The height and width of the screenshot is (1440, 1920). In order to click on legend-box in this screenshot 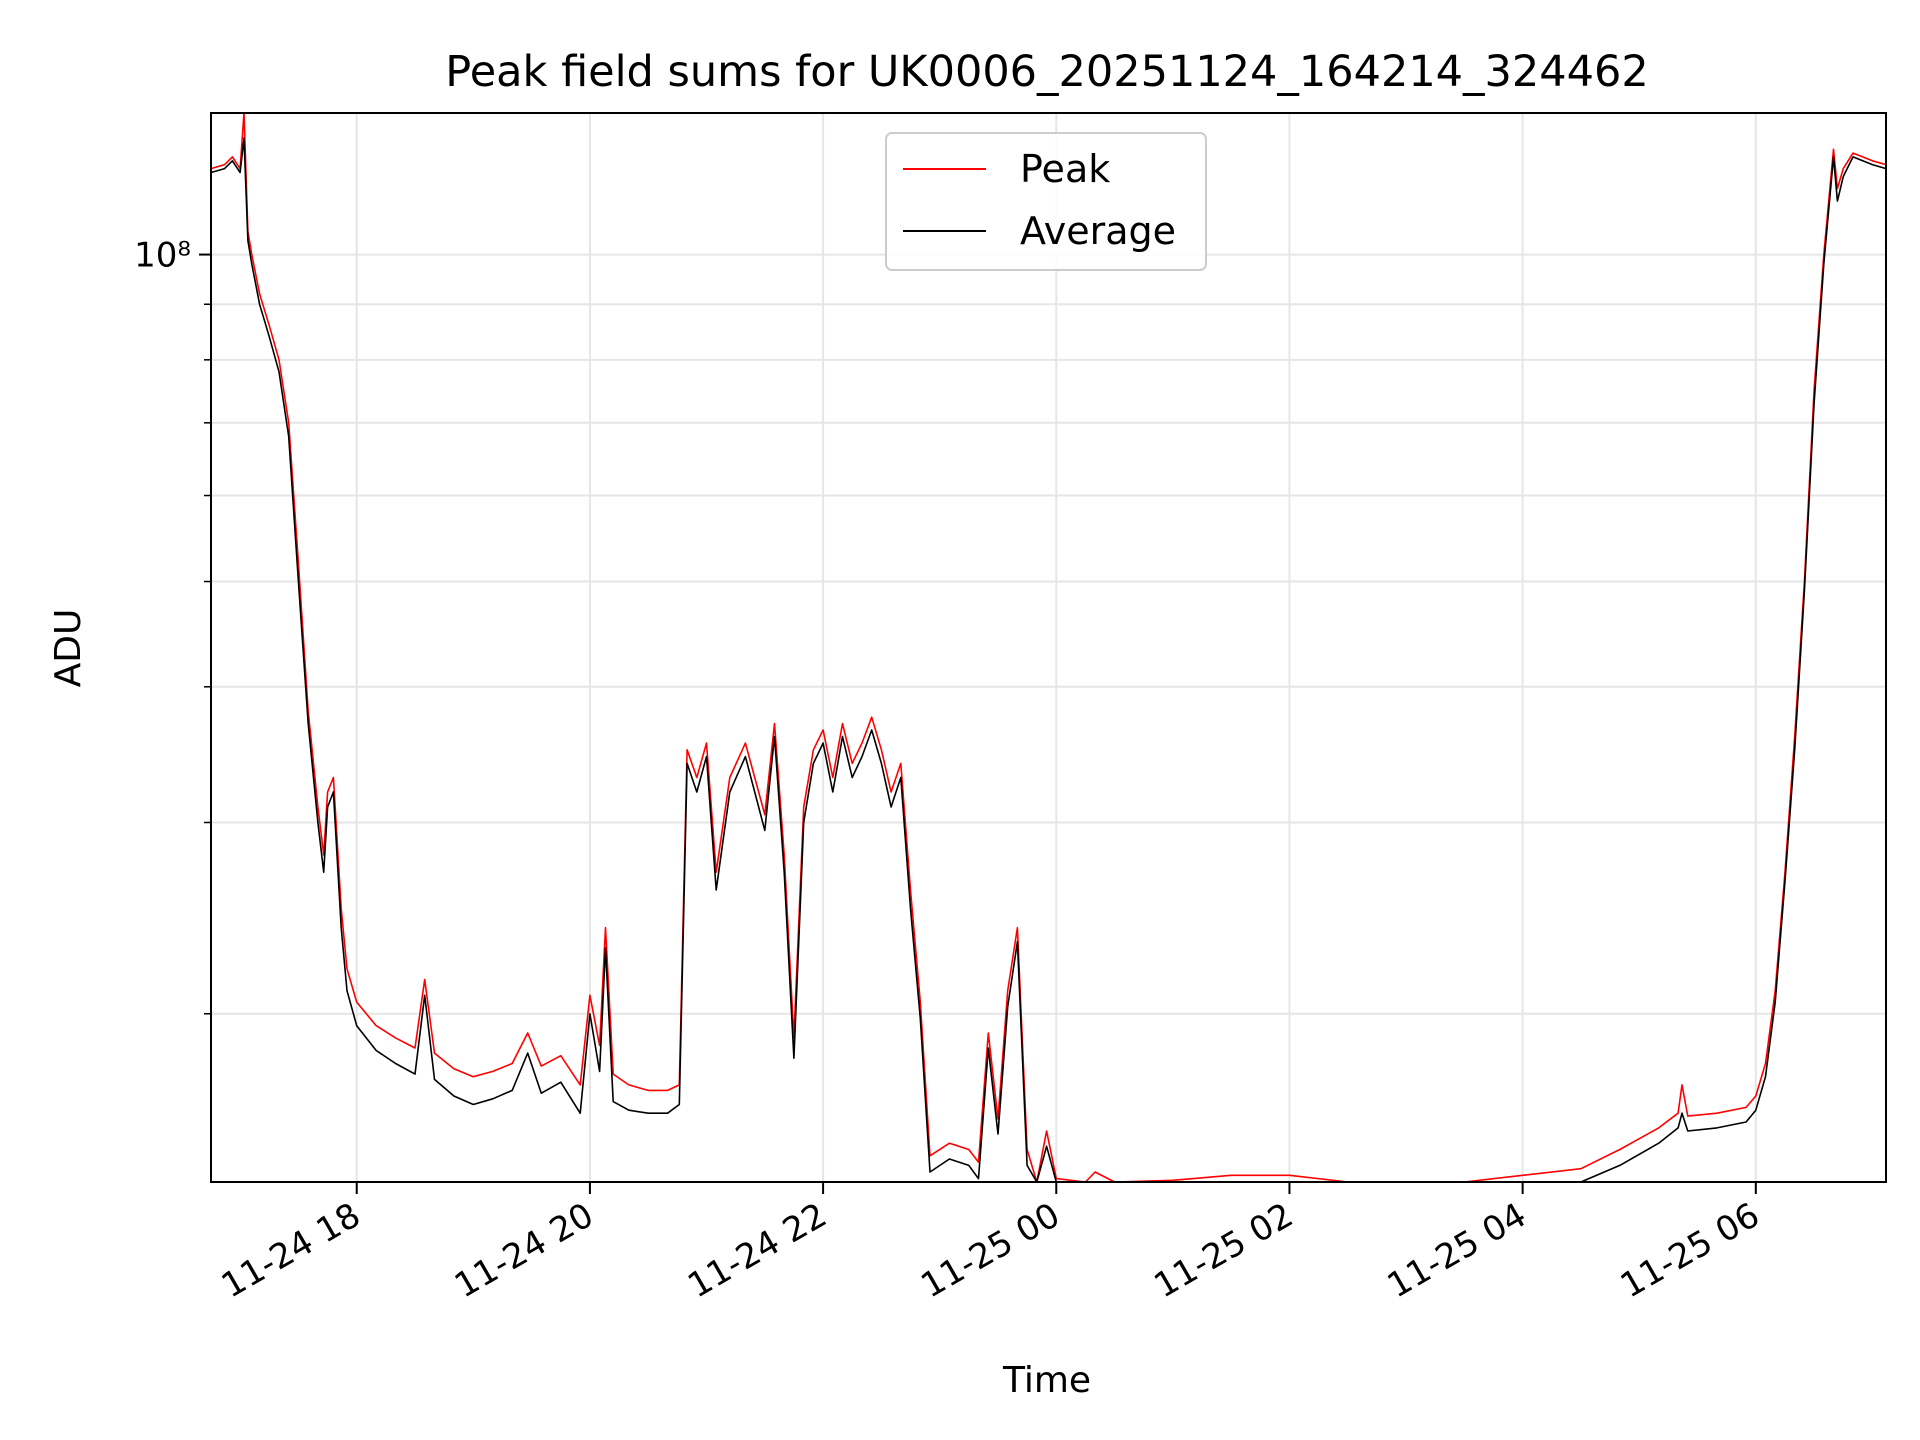, I will do `click(1046, 201)`.